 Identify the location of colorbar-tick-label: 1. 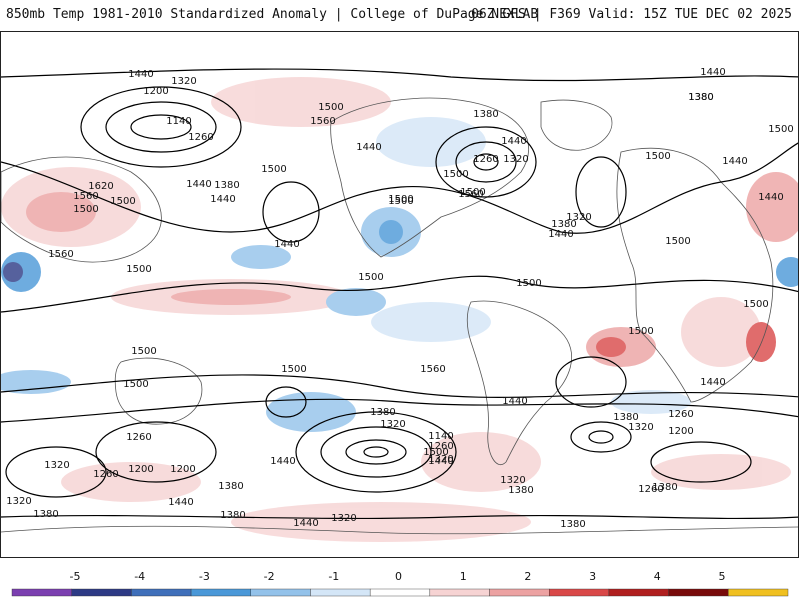
(463, 576).